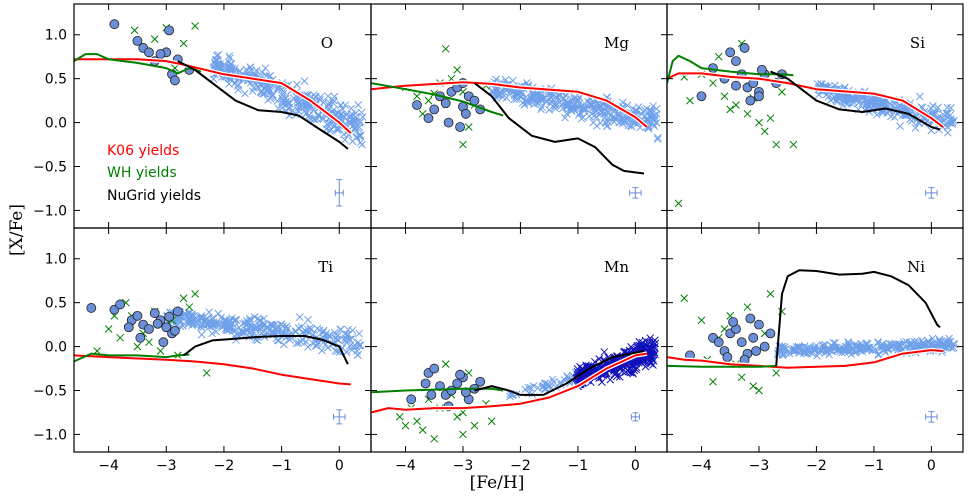 The image size is (969, 497). I want to click on legend: K06 yields WH yields NuGrid yields, so click(154, 173).